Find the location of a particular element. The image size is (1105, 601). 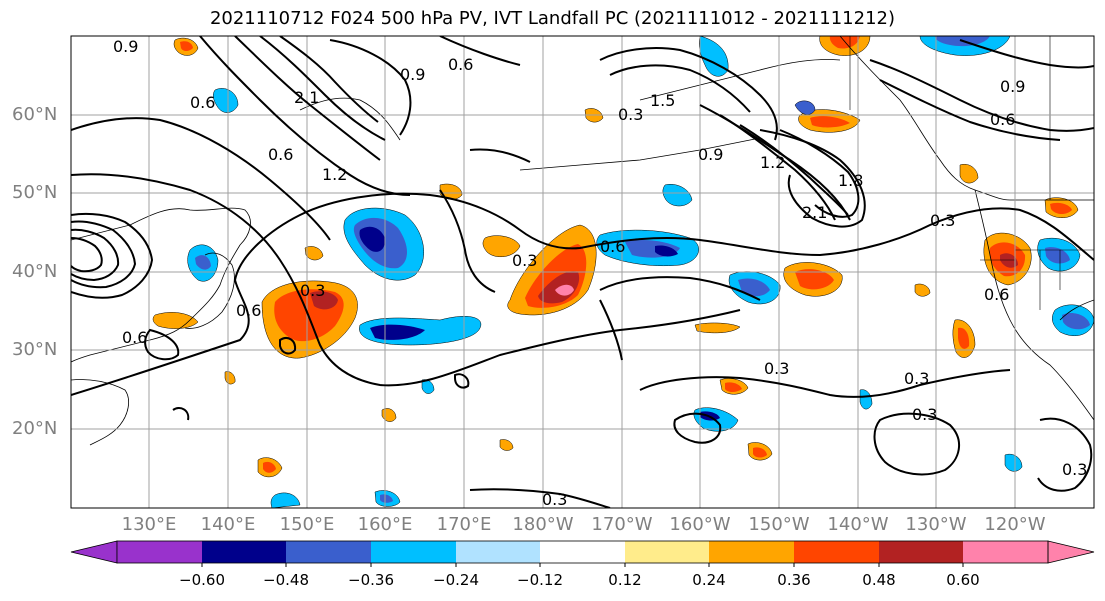

lon-label: 120°W is located at coordinates (1015, 524).